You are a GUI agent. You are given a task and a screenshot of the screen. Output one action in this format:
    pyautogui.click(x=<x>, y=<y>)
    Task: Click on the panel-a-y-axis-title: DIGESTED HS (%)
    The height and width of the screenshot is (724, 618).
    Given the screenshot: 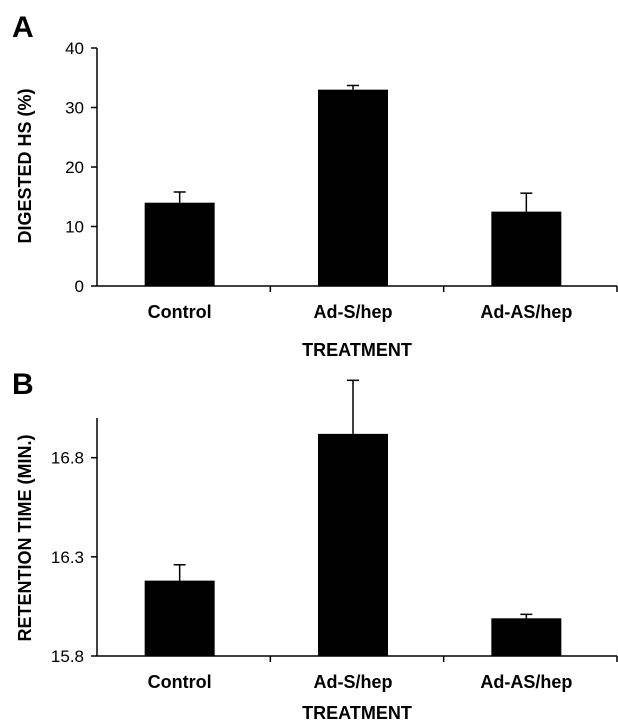 What is the action you would take?
    pyautogui.click(x=25, y=165)
    